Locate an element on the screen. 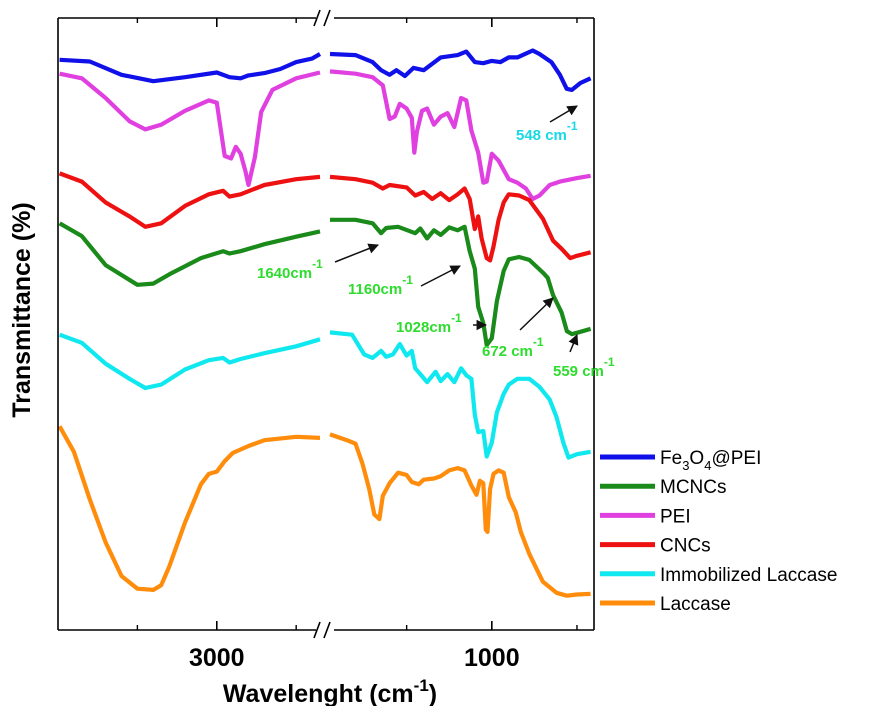 Image resolution: width=889 pixels, height=706 pixels. peak-annotation-label: 1160cm-1 is located at coordinates (380, 285).